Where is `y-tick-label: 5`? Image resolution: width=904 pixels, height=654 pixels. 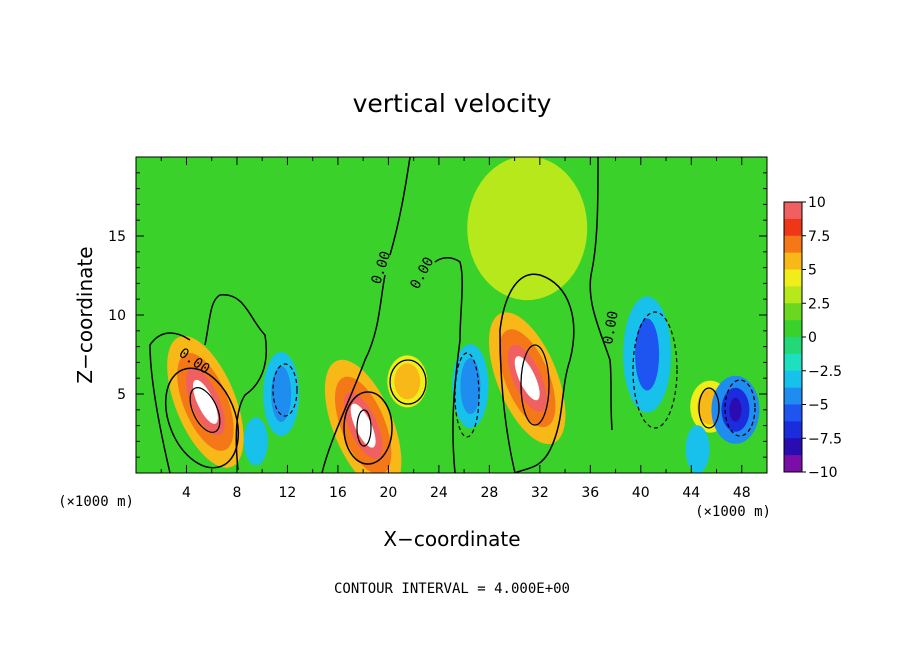
y-tick-label: 5 is located at coordinates (121, 395).